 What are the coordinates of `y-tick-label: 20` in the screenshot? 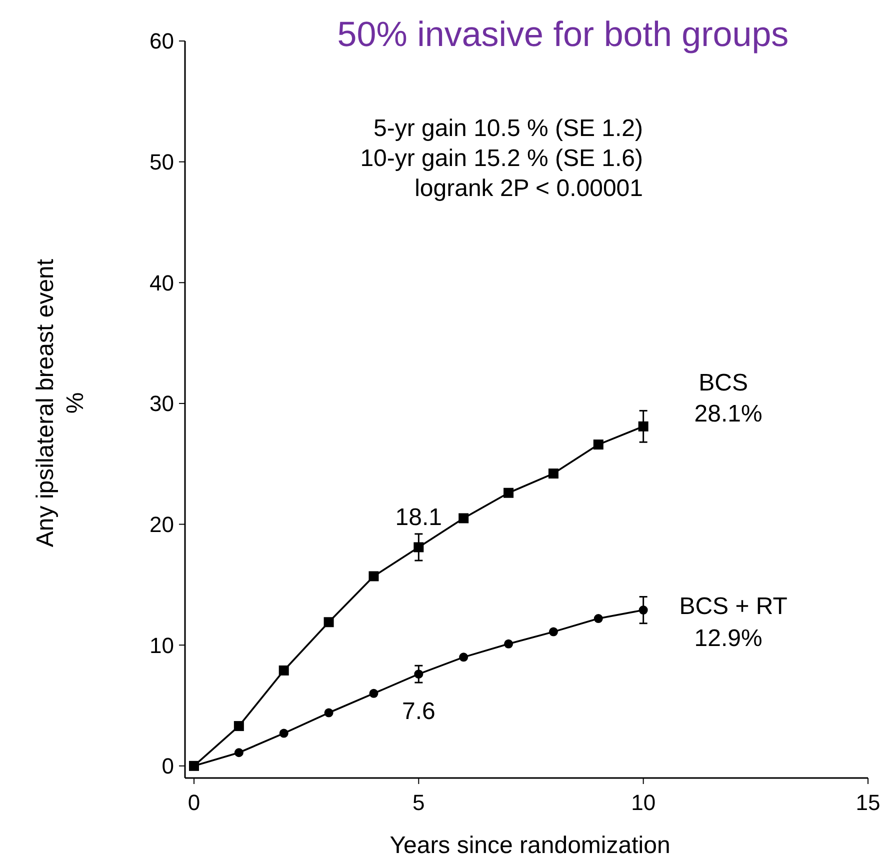 It's located at (162, 524).